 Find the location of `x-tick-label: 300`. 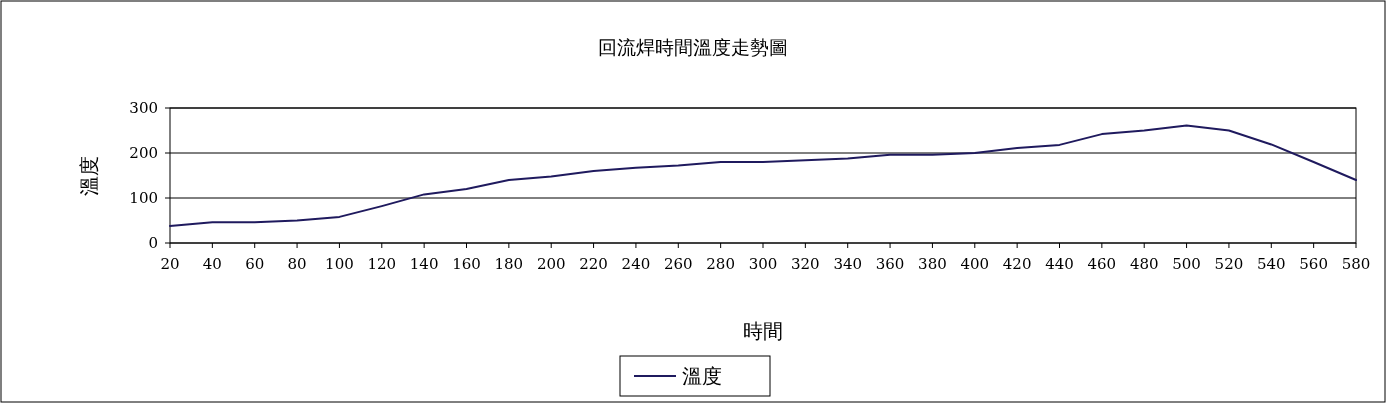

x-tick-label: 300 is located at coordinates (763, 264).